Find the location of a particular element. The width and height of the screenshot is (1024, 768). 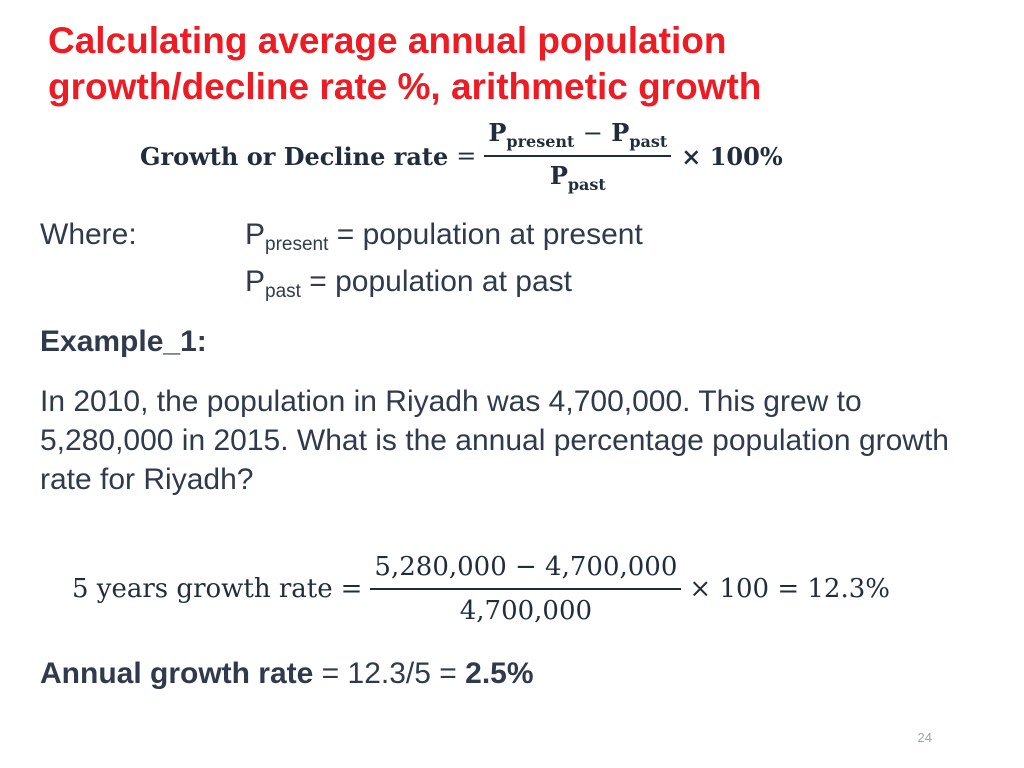

formula-denominator: Ppast is located at coordinates (578, 177).